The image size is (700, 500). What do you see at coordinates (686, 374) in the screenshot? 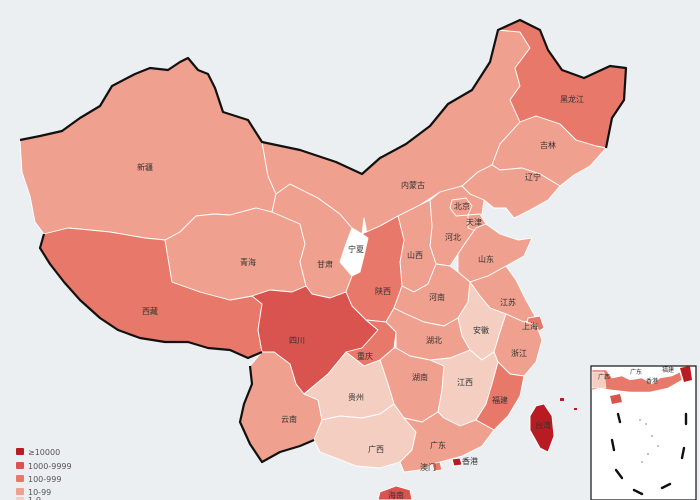
I see `inset-taiwan-shape` at bounding box center [686, 374].